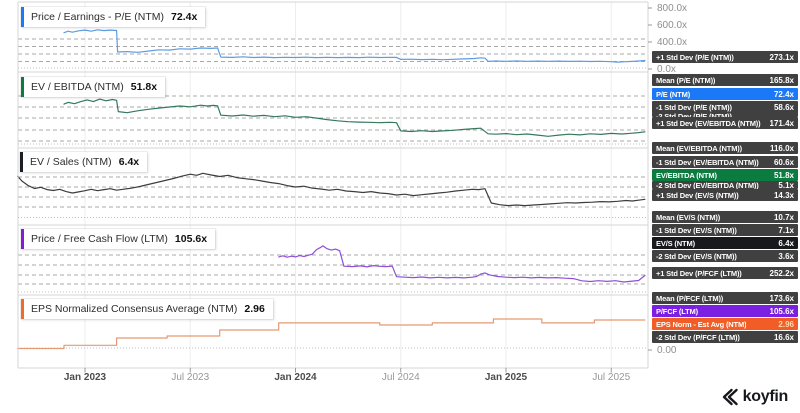  What do you see at coordinates (254, 309) in the screenshot?
I see `panel-current-value: 2.96` at bounding box center [254, 309].